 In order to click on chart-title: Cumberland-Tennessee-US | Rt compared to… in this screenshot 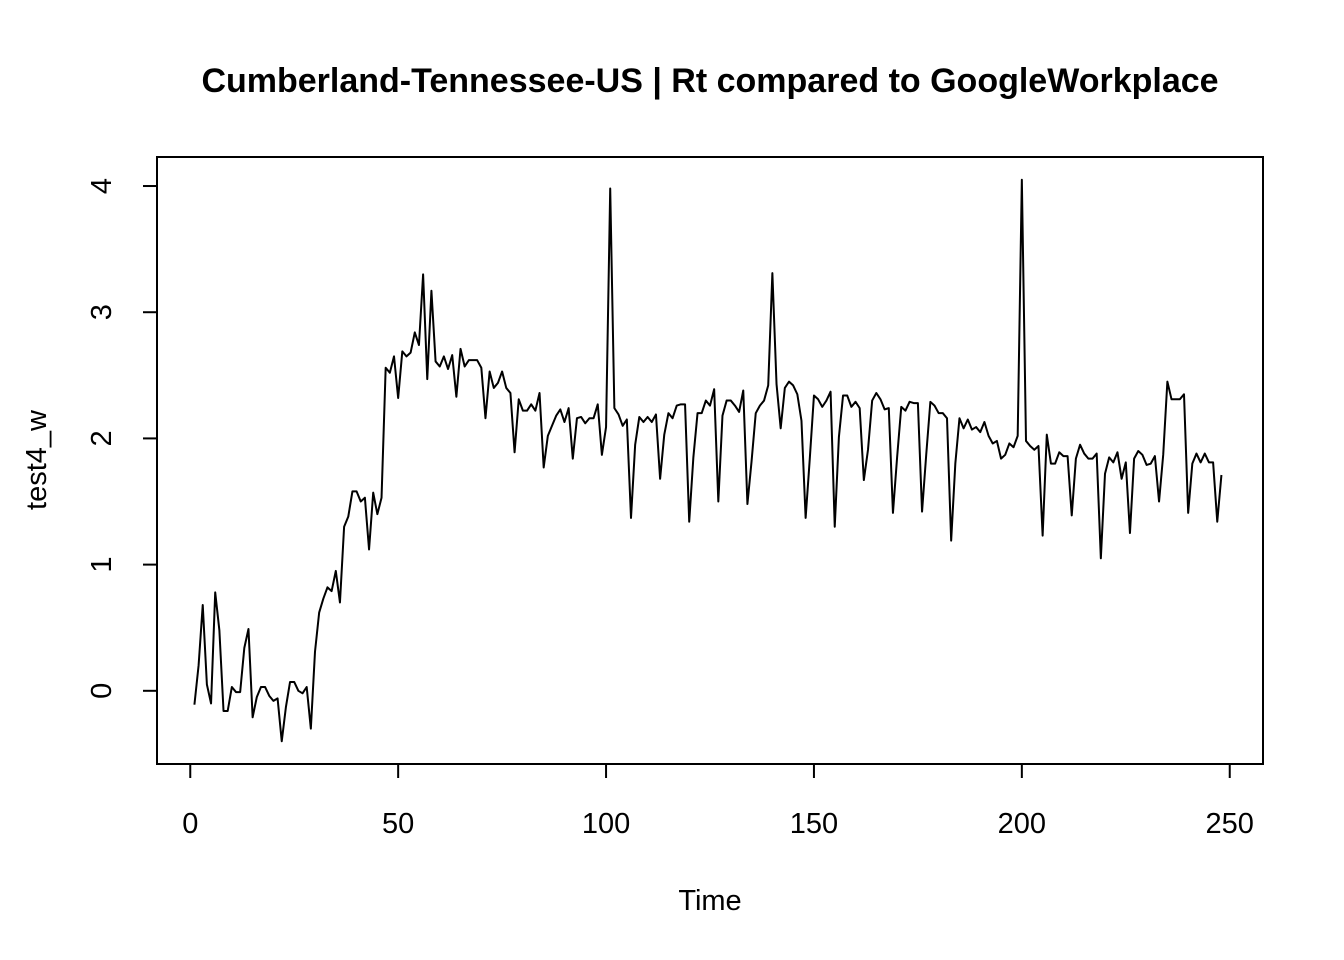, I will do `click(709, 81)`.